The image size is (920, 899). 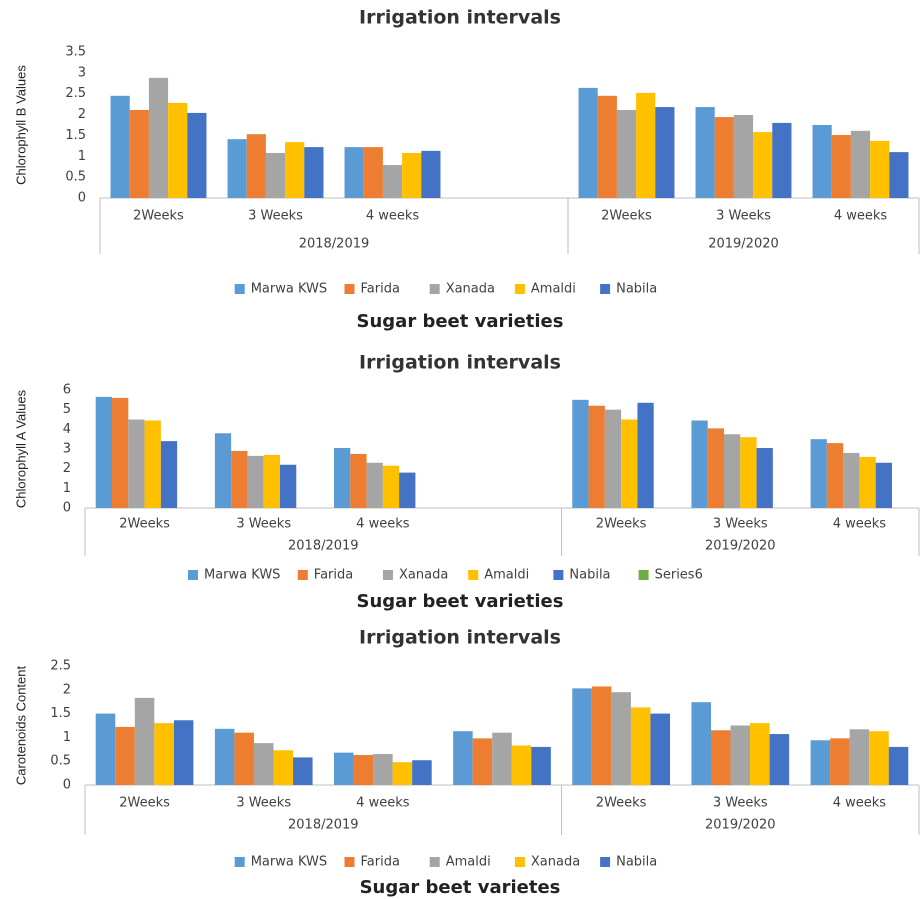 I want to click on legend-label: Marwa KWS, so click(x=289, y=862).